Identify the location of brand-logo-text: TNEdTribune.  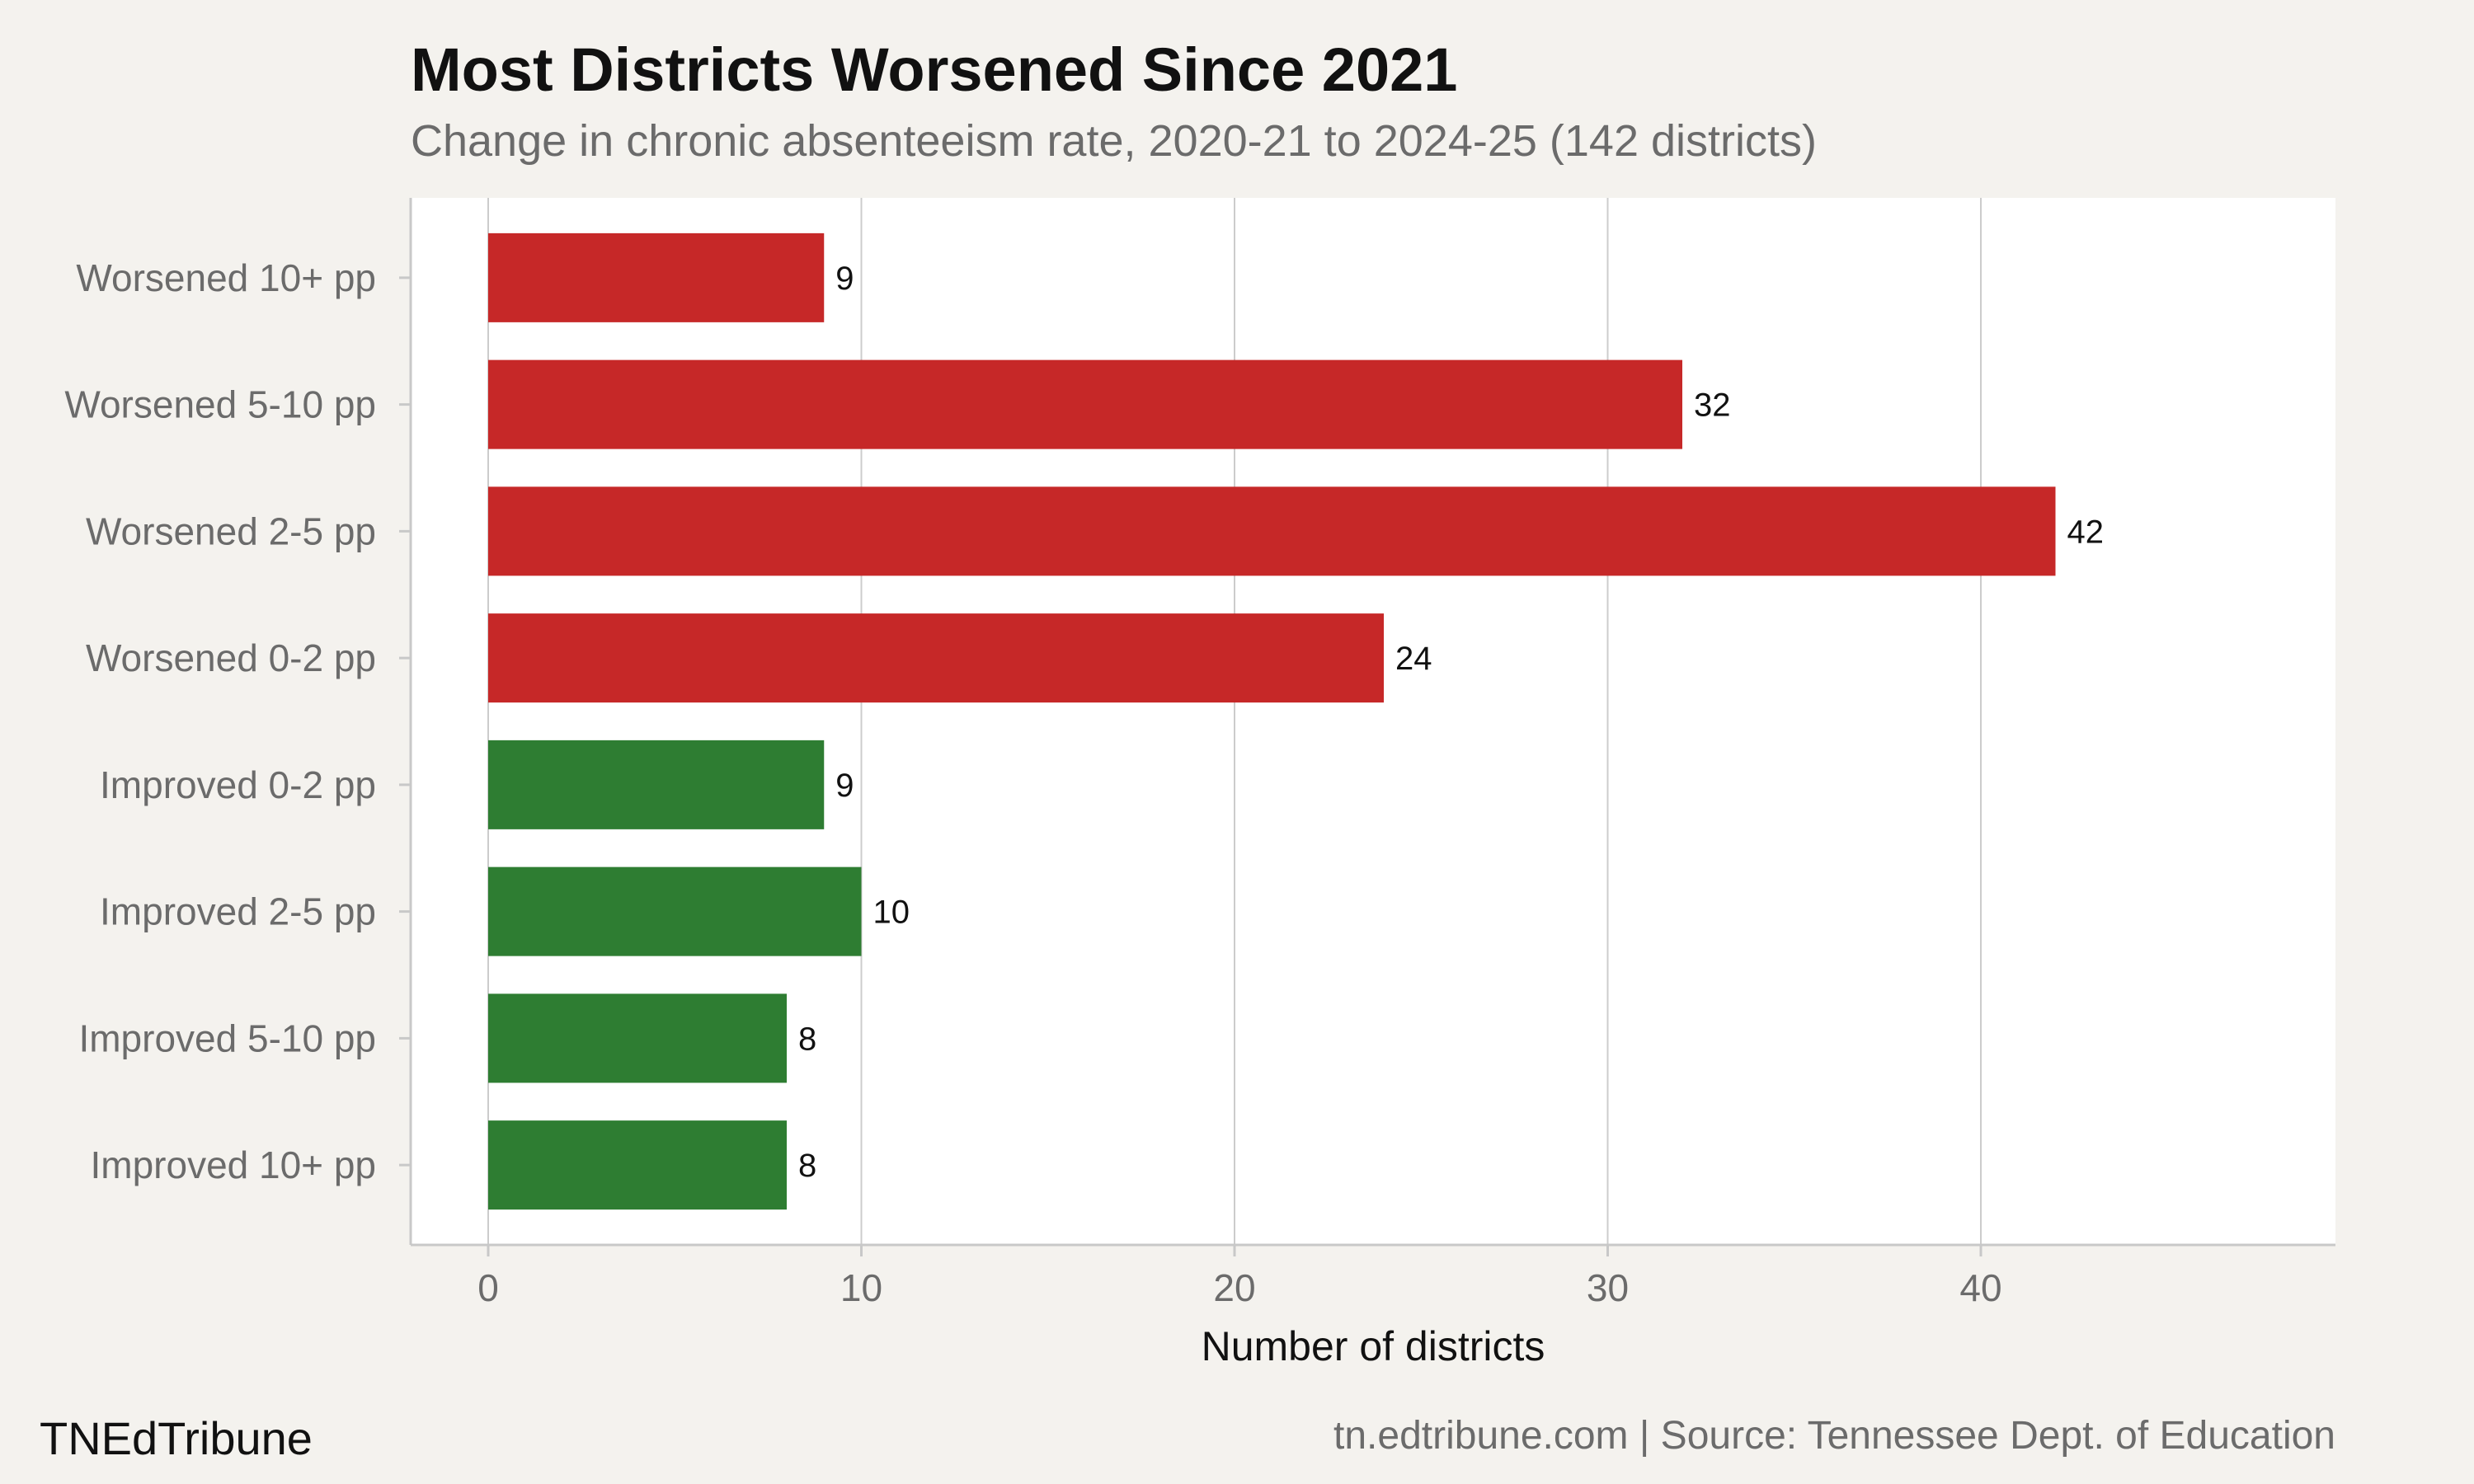
(176, 1438).